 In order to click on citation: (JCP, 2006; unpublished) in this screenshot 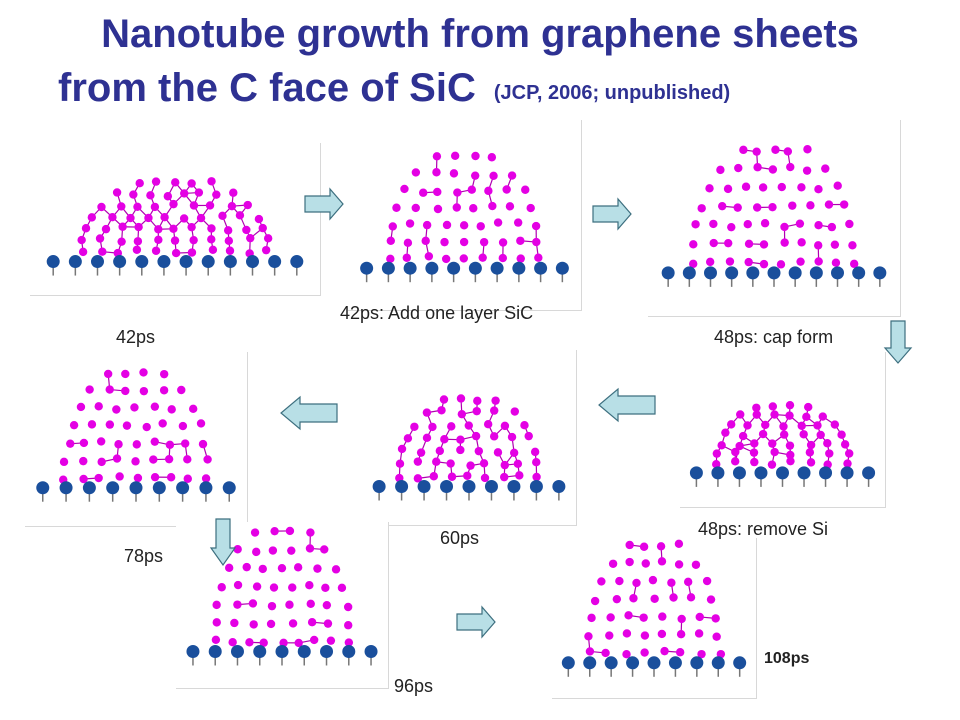, I will do `click(612, 93)`.